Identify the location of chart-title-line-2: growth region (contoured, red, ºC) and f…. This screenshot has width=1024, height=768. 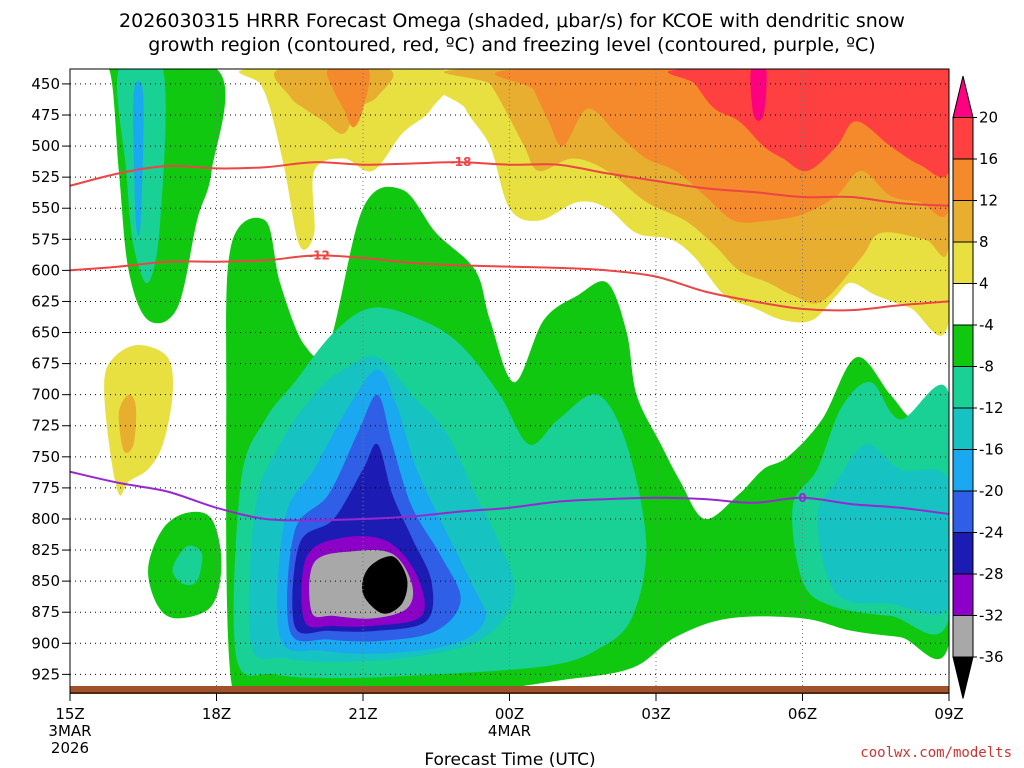
(511, 45).